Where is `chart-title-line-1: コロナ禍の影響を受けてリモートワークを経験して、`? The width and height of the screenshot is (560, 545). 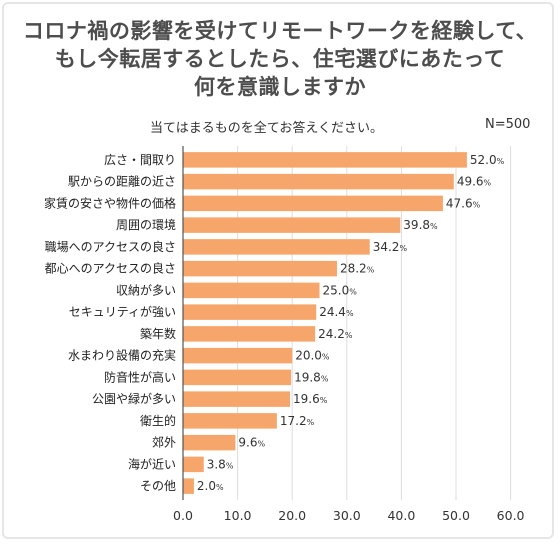
chart-title-line-1: コロナ禍の影響を受けてリモートワークを経験して、 is located at coordinates (280, 31).